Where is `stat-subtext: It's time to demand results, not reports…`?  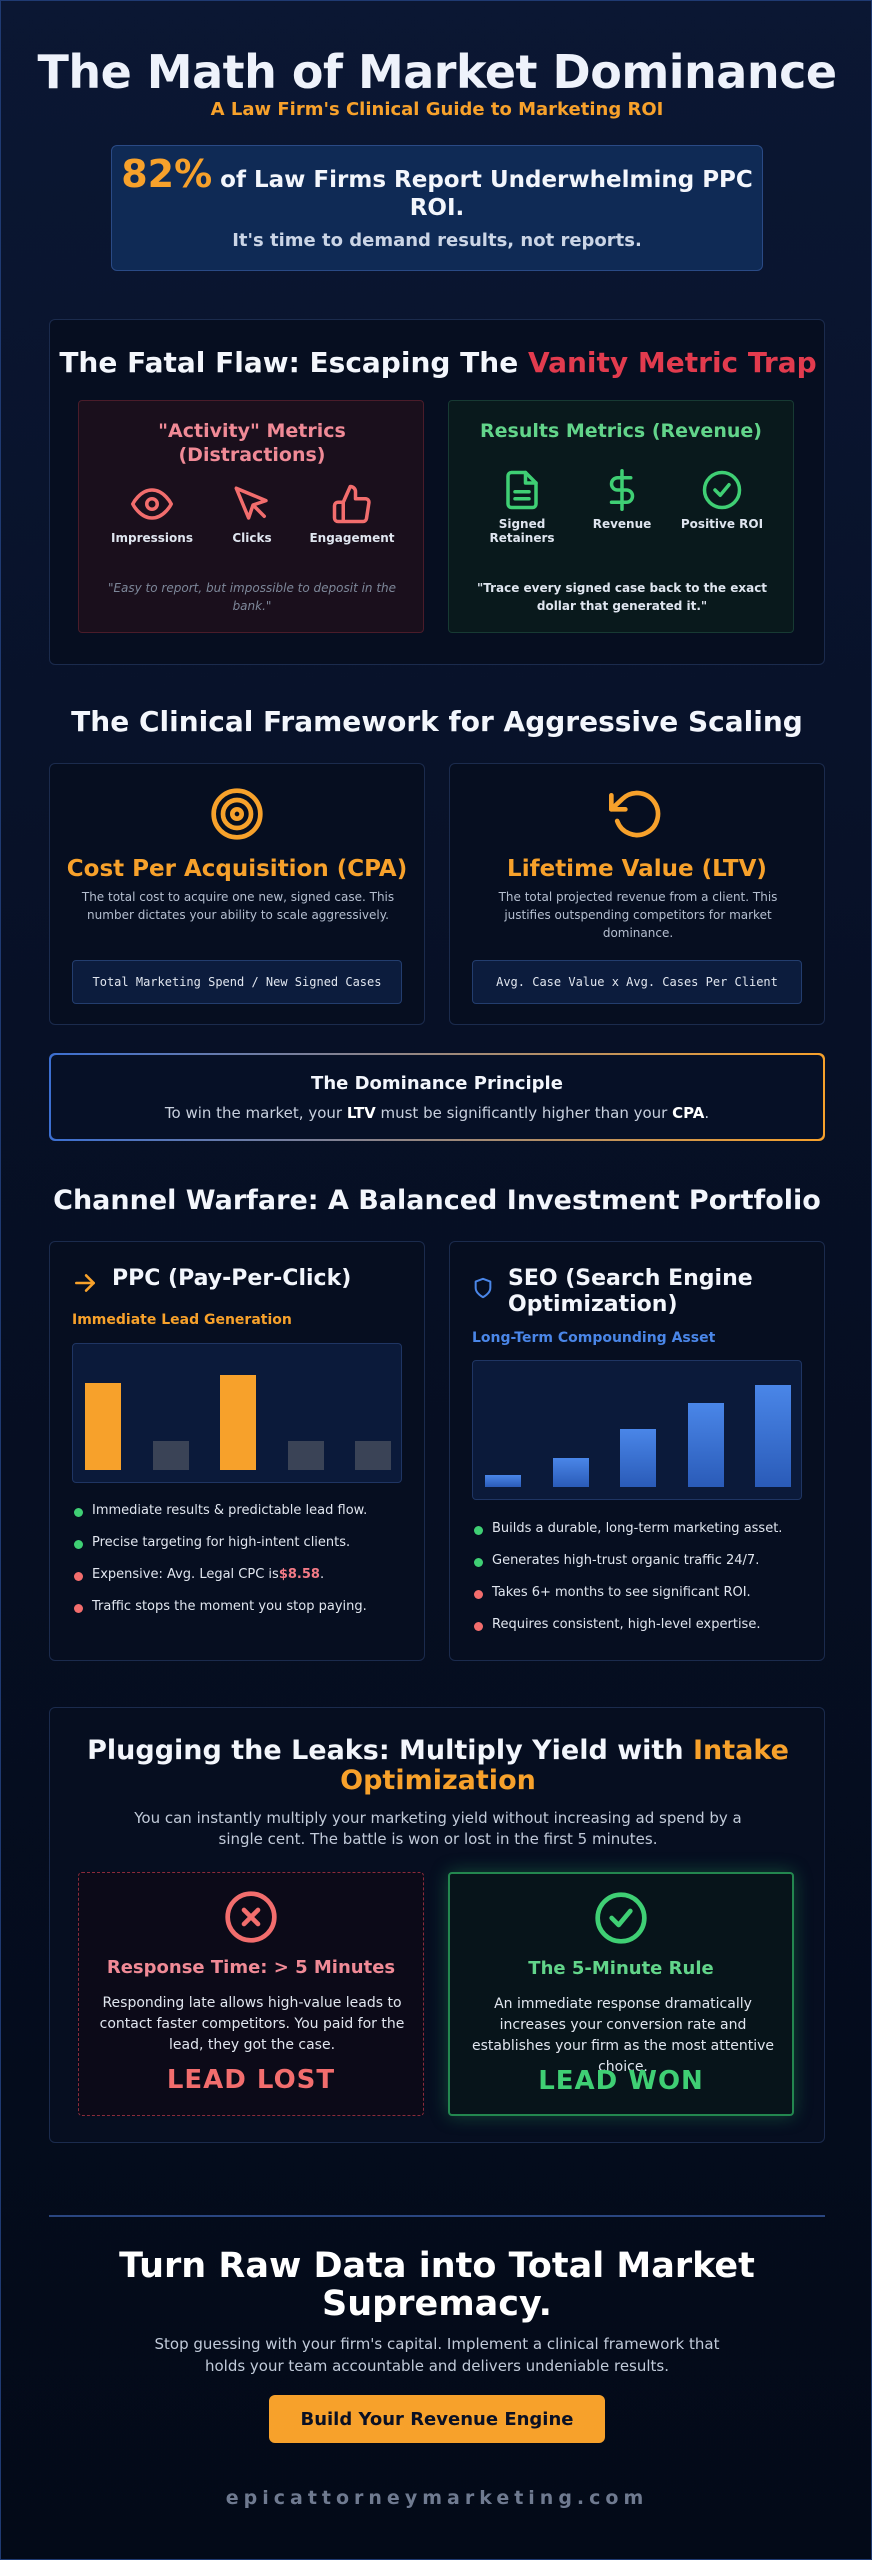 stat-subtext: It's time to demand results, not reports… is located at coordinates (437, 240).